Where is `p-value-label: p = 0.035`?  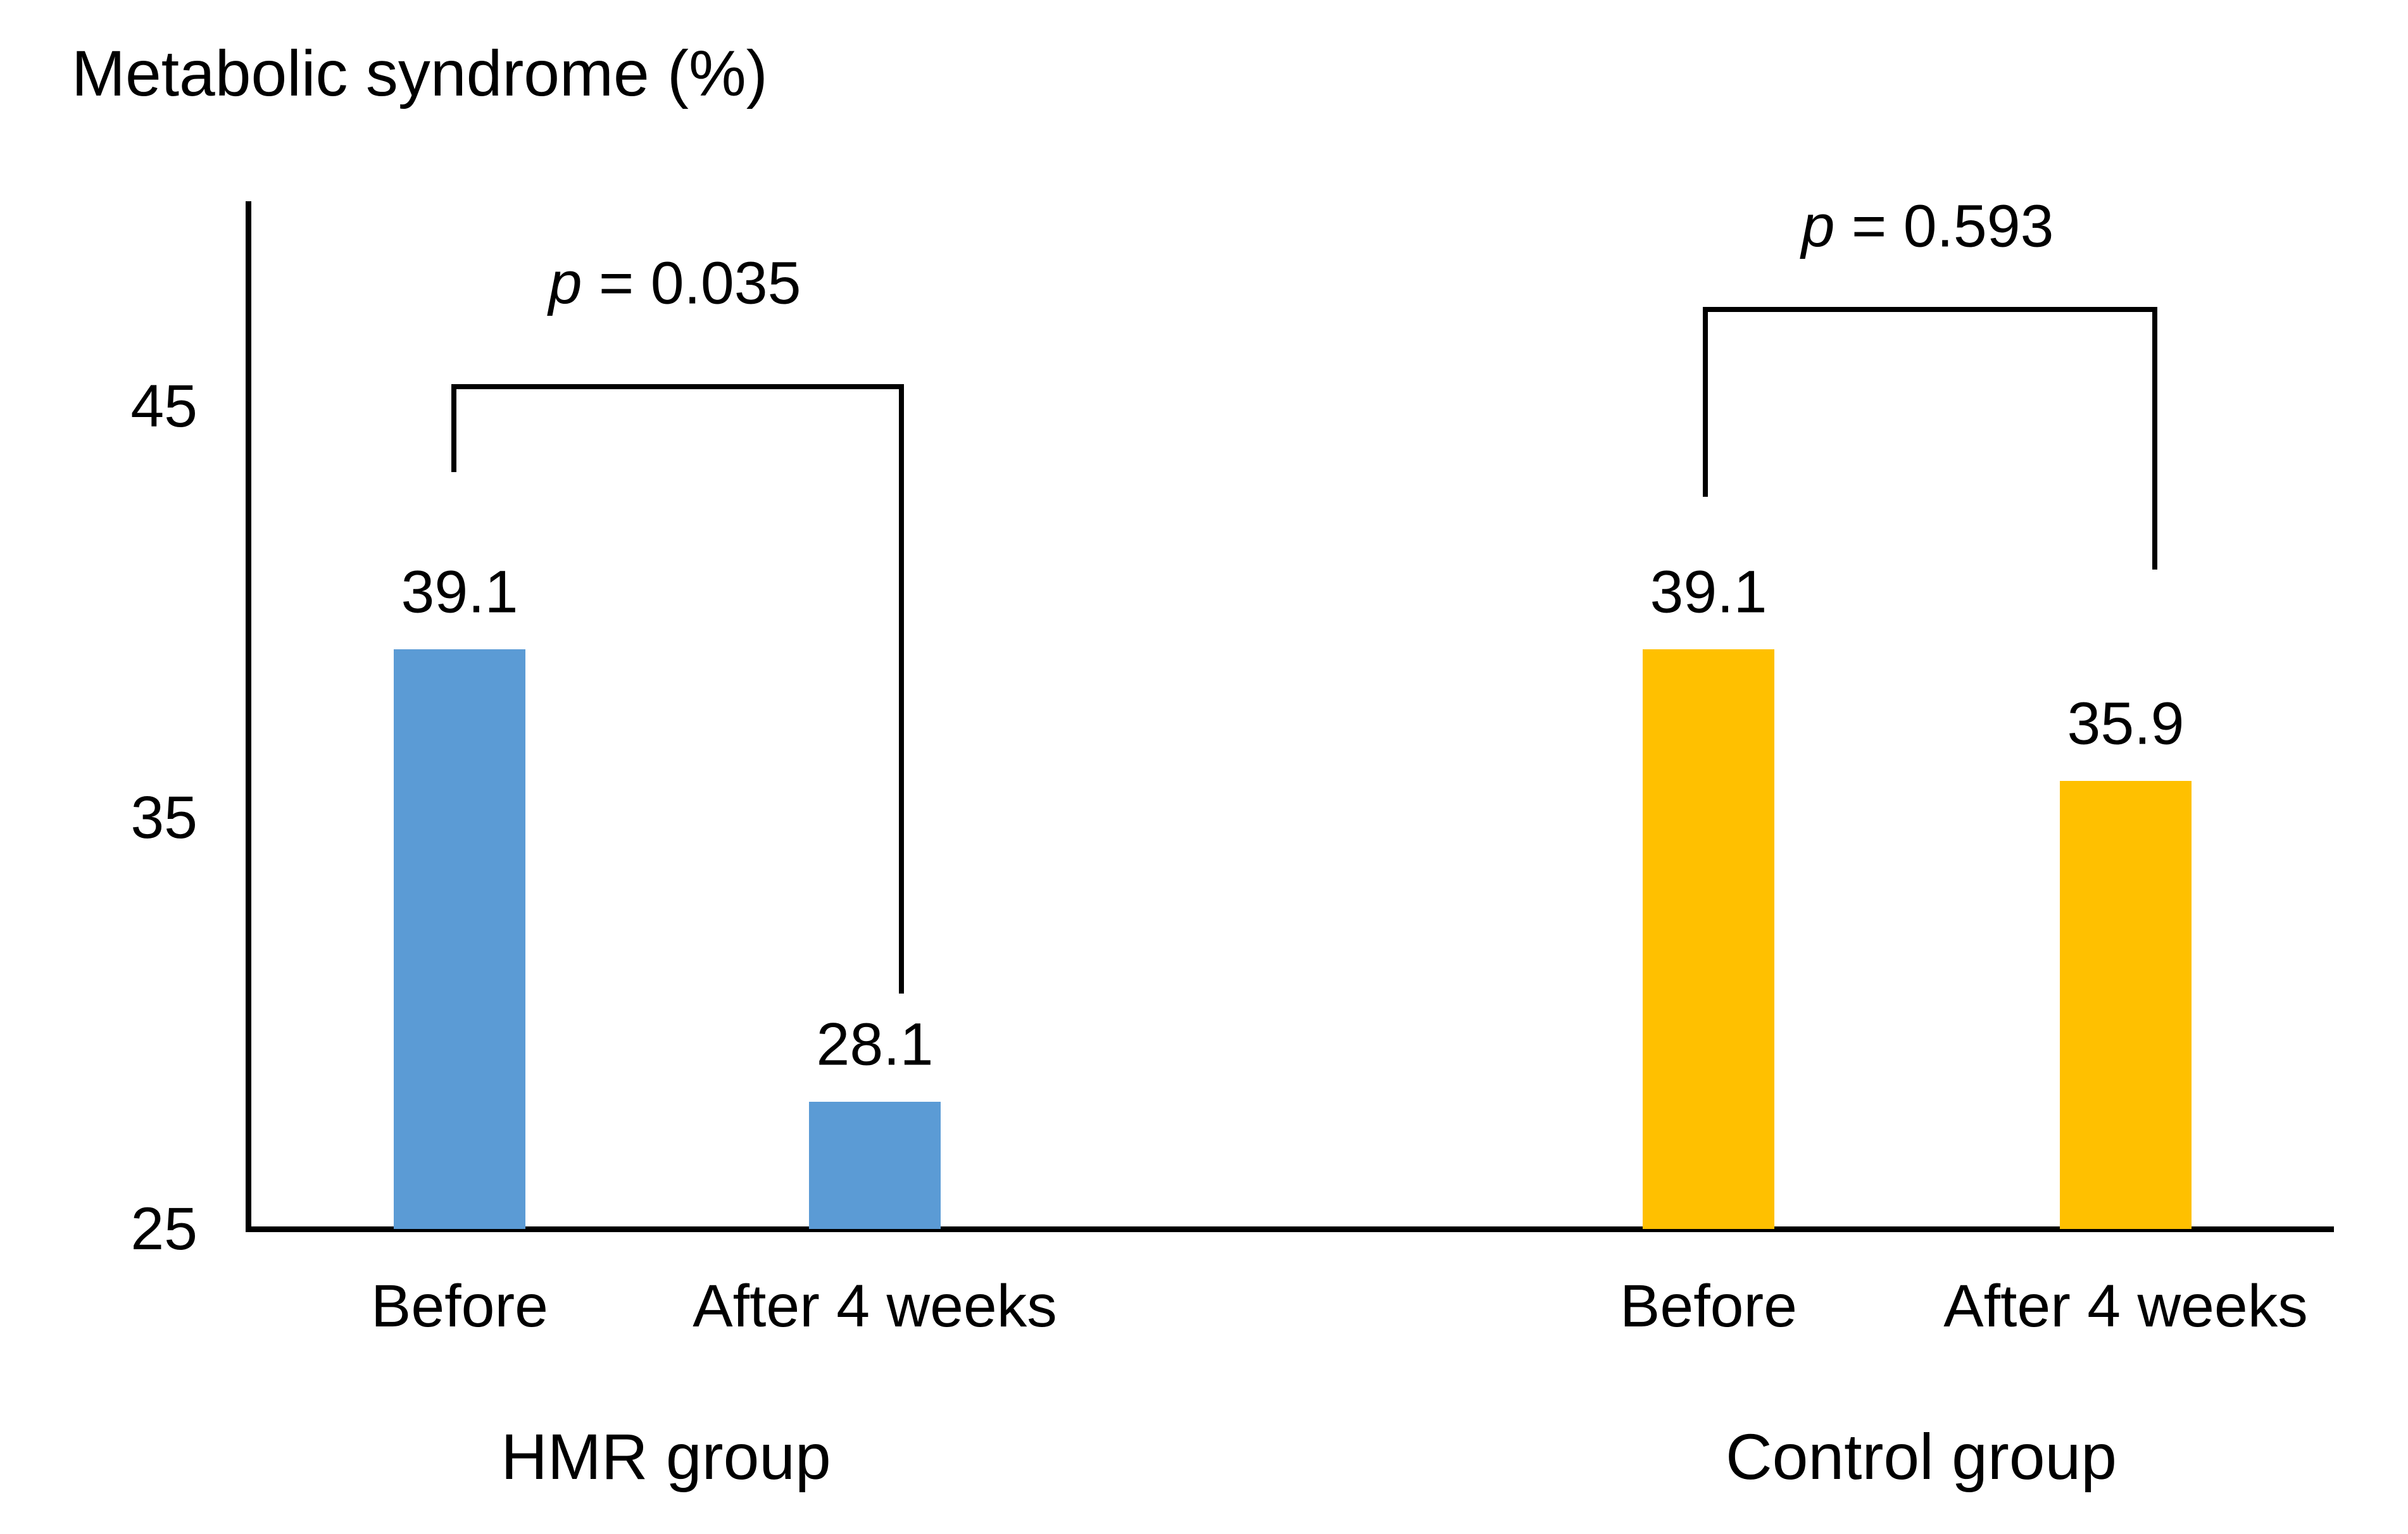
p-value-label: p = 0.035 is located at coordinates (674, 283).